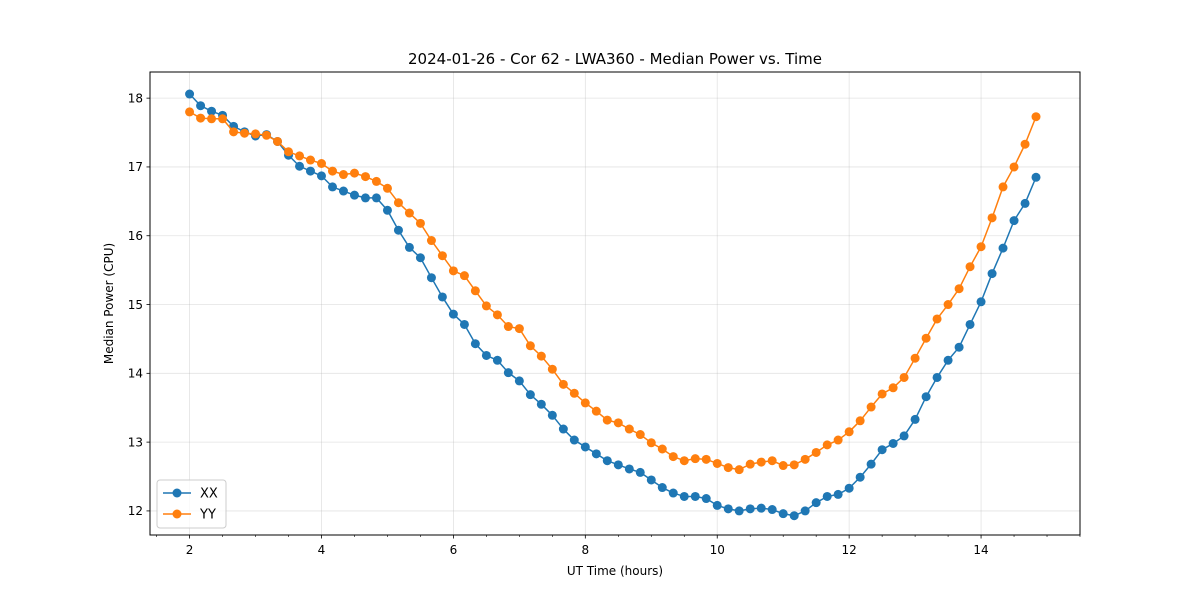  I want to click on x-tick-label: 8, so click(585, 550).